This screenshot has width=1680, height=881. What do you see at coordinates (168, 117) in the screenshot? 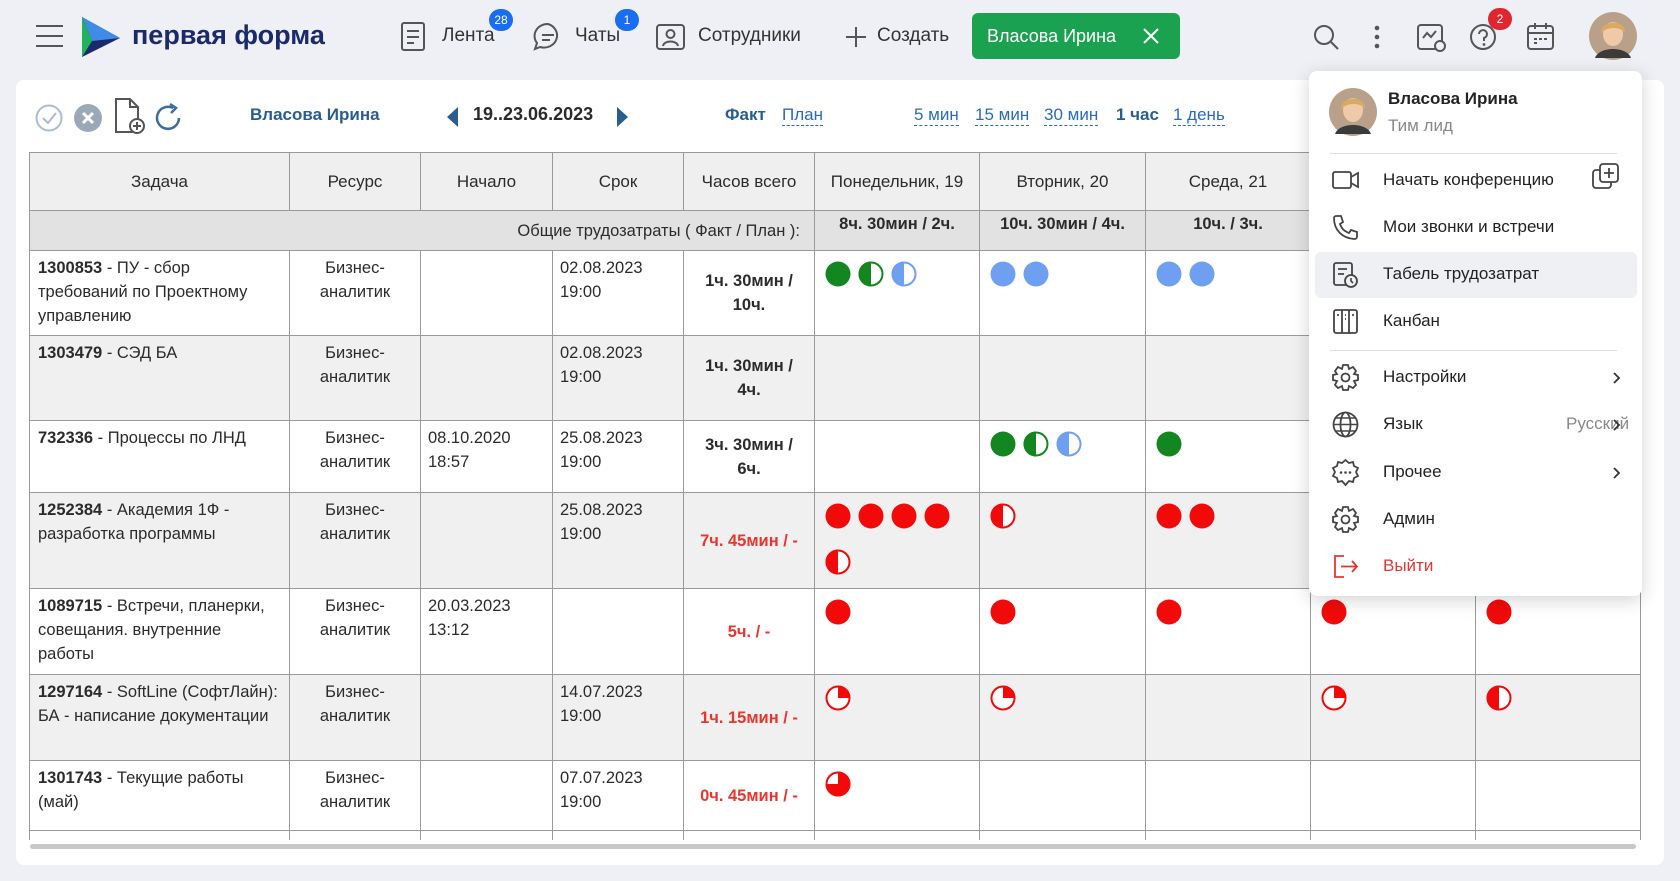
I see `refresh-icon` at bounding box center [168, 117].